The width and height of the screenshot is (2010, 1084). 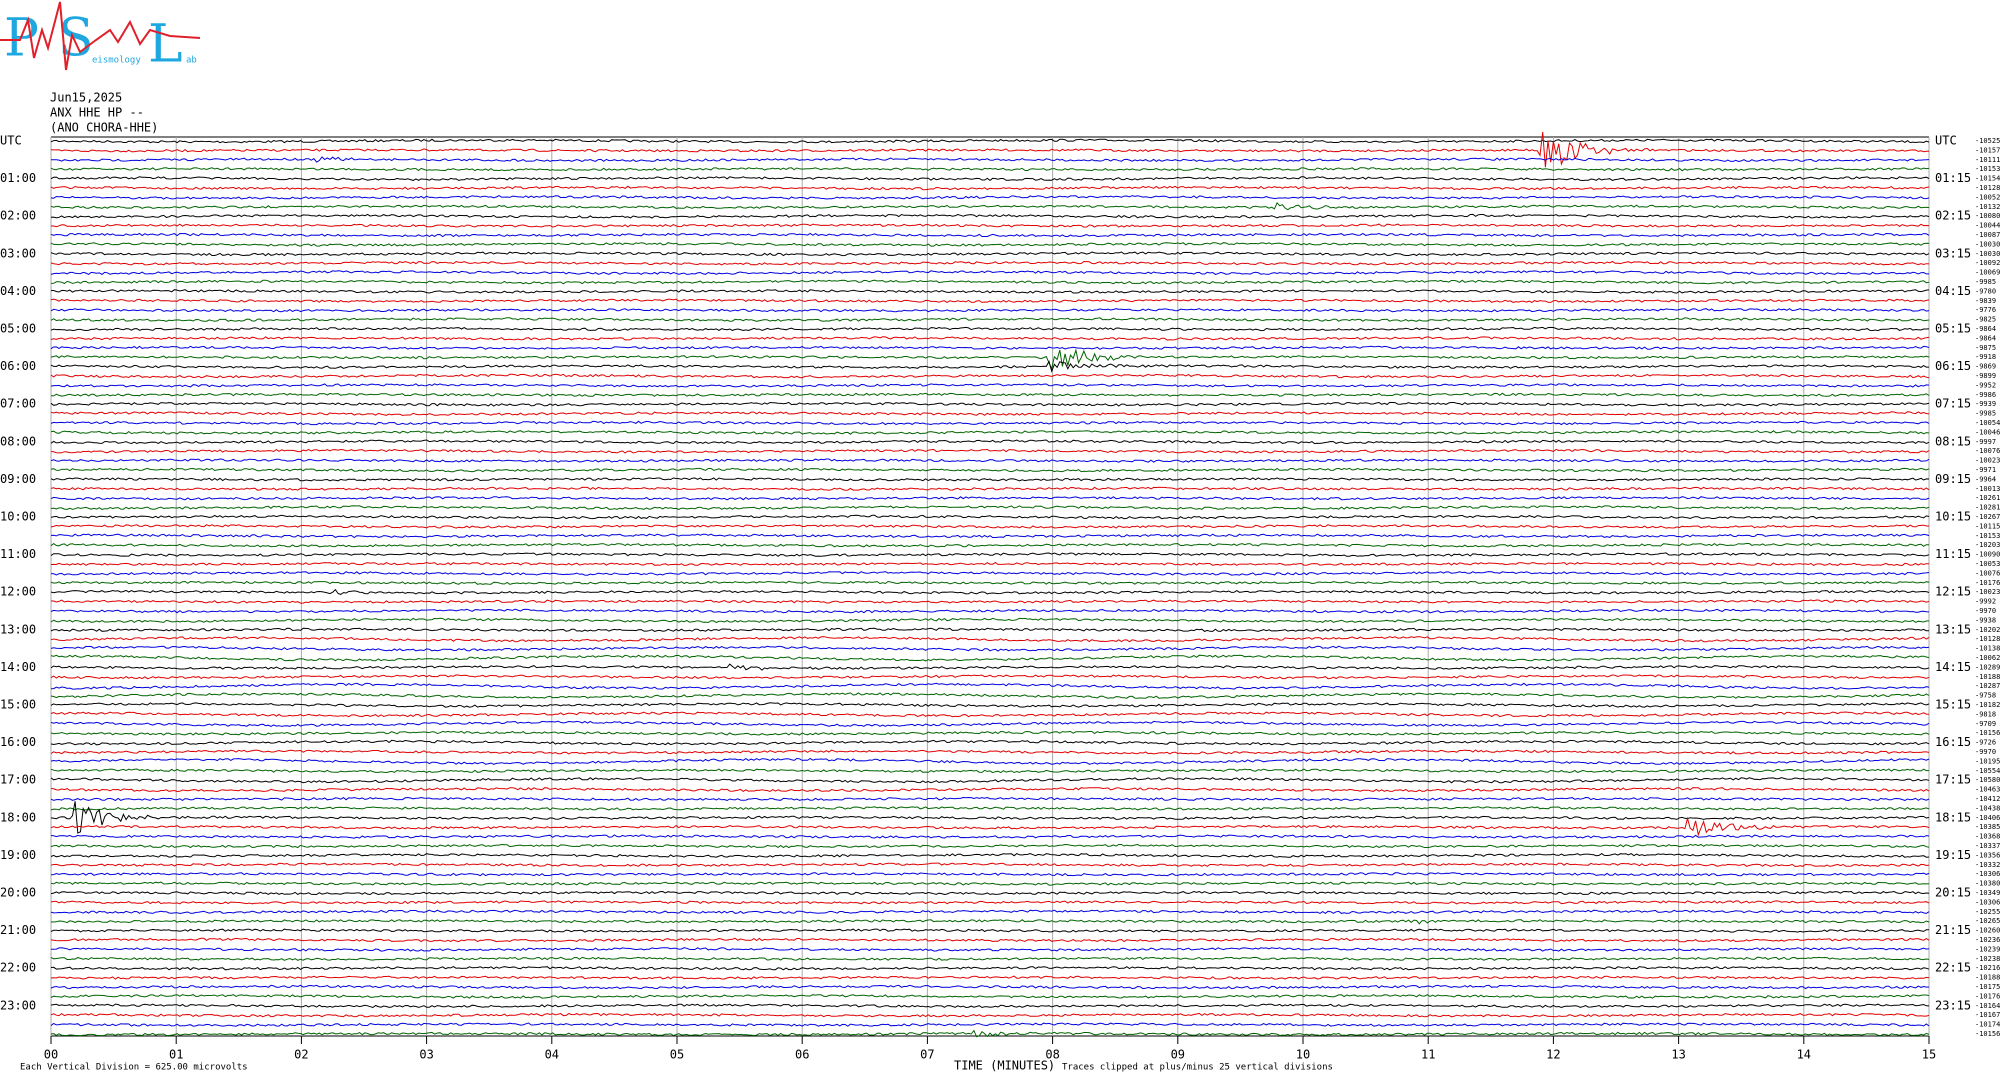 What do you see at coordinates (18, 253) in the screenshot?
I see `left-time-label: 03:00` at bounding box center [18, 253].